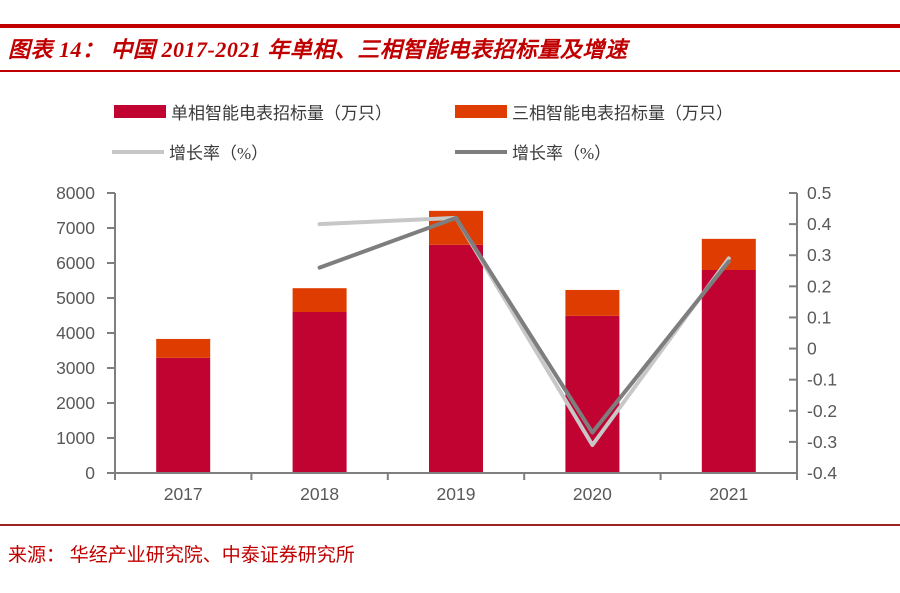 The width and height of the screenshot is (900, 593). I want to click on right-axis-tick-label: -0.1, so click(822, 380).